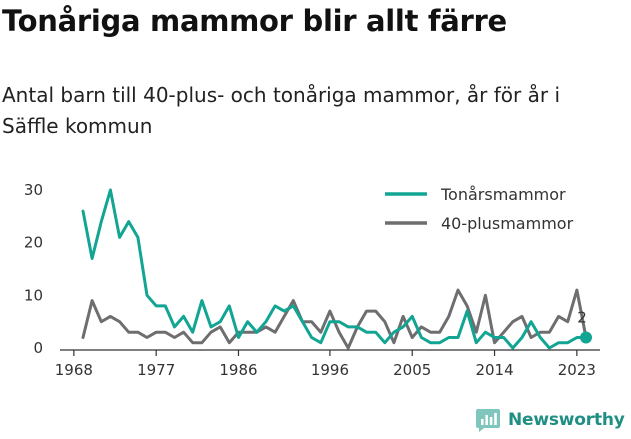  I want to click on end-markers: 2, so click(584, 326).